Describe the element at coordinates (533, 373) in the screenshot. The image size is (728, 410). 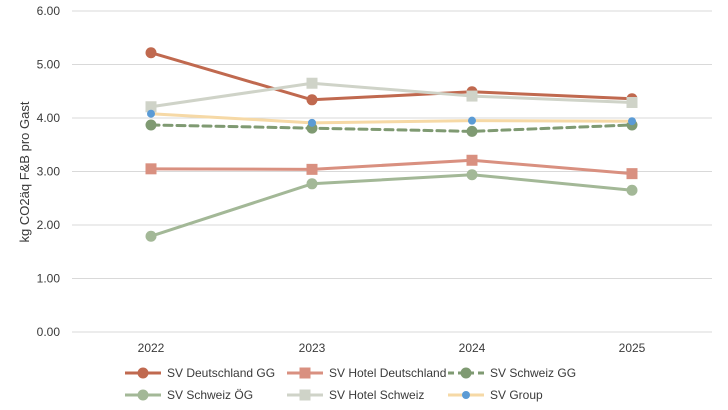
I see `legend-label: SV Schweiz GG` at that location.